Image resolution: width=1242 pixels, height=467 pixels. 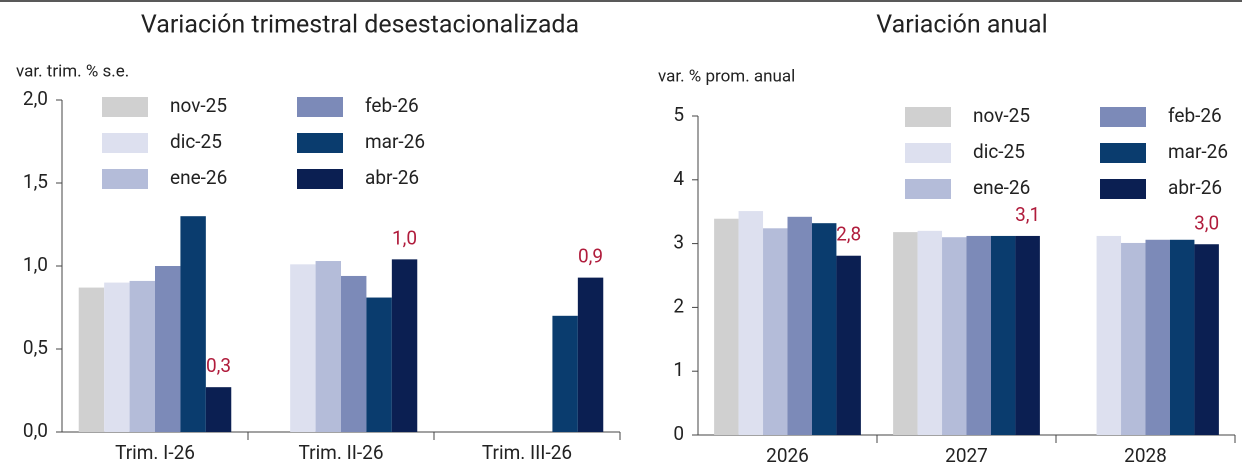 I want to click on y-tick-label: 0,5, so click(x=35, y=347).